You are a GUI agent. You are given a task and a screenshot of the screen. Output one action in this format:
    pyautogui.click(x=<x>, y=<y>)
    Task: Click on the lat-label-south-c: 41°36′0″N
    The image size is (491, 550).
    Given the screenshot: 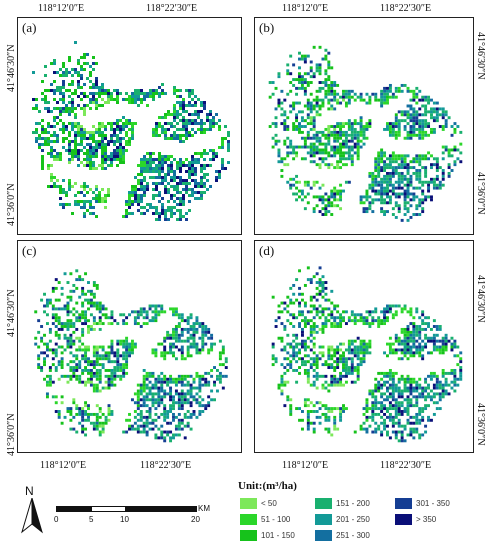 What is the action you would take?
    pyautogui.click(x=11, y=434)
    